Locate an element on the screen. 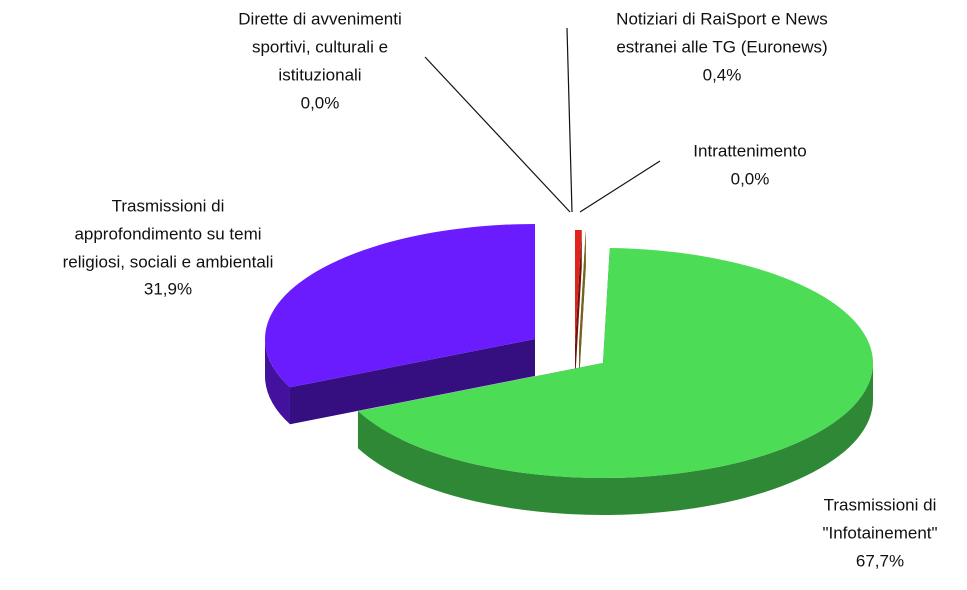 This screenshot has width=967, height=590. value-label: 67,7% is located at coordinates (880, 560).